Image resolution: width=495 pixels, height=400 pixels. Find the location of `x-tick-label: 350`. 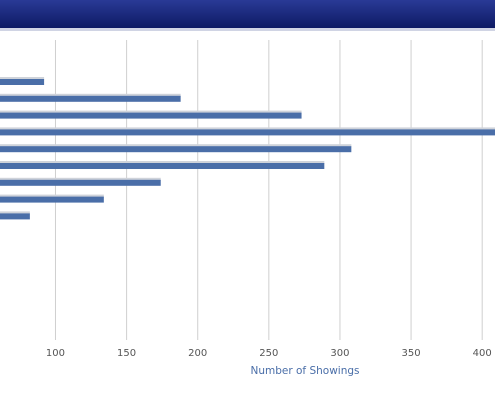

x-tick-label: 350 is located at coordinates (411, 353).